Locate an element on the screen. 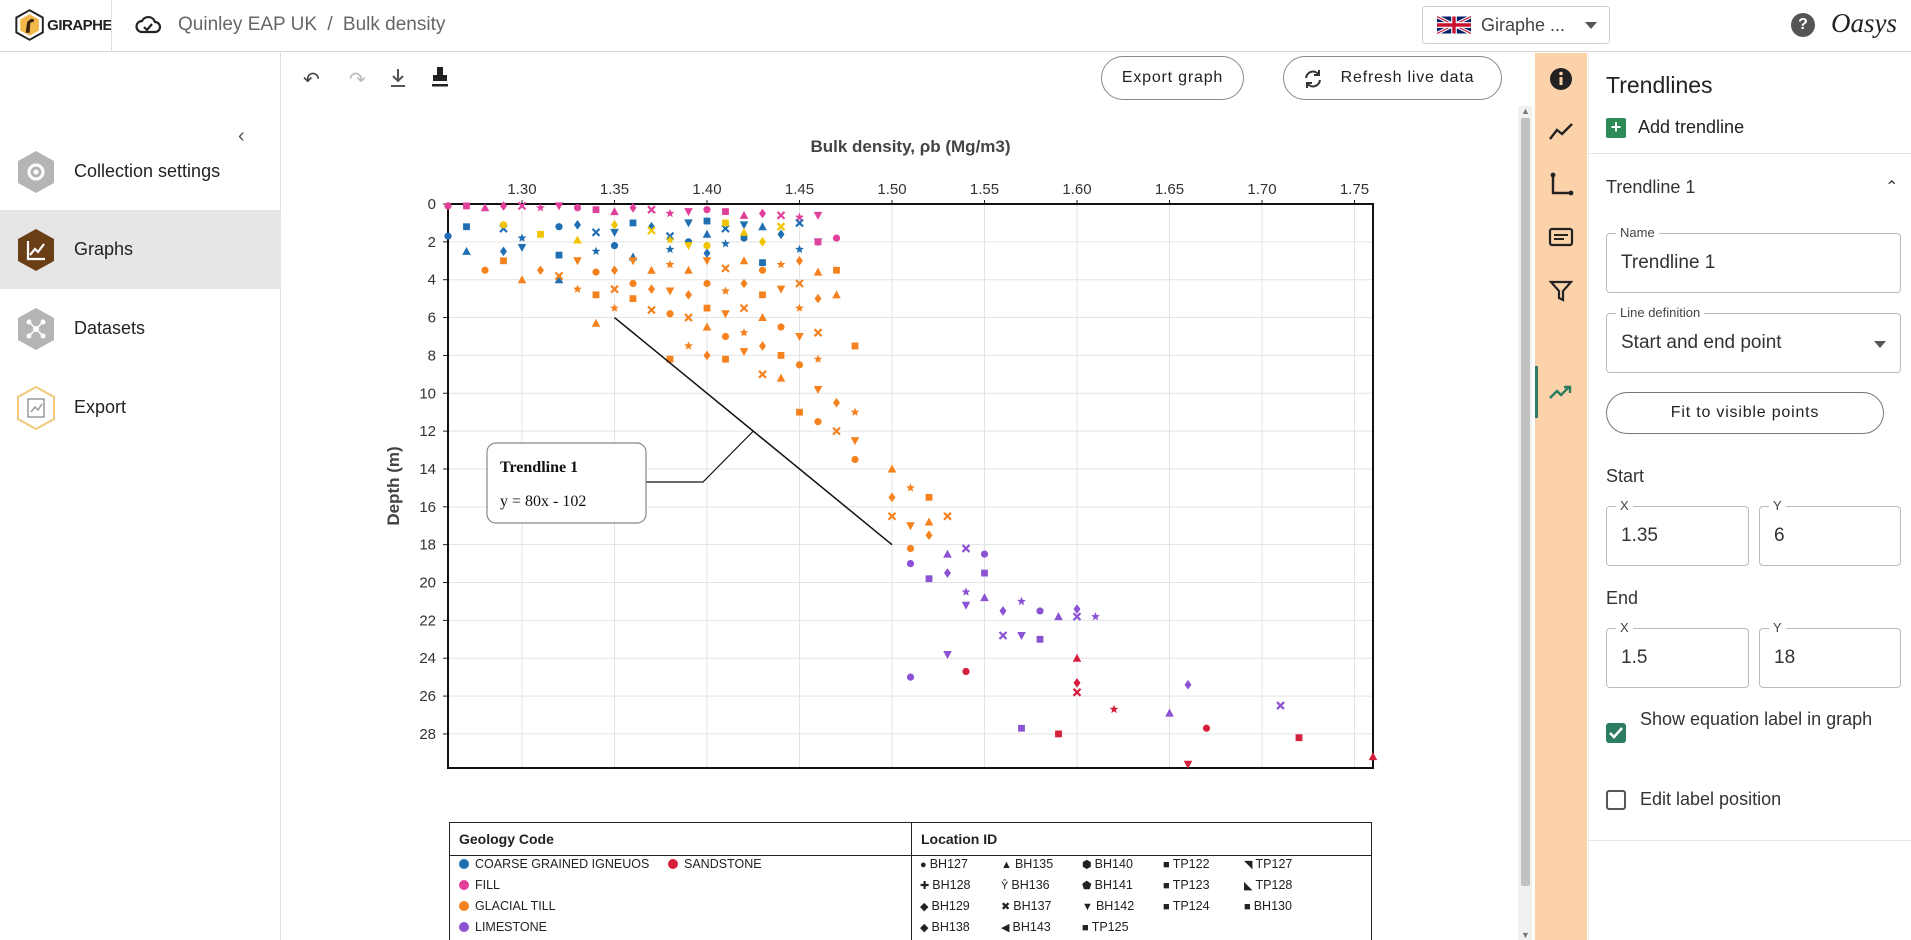 Image resolution: width=1911 pixels, height=940 pixels. scroll-down-arrow-icon: ▼ is located at coordinates (1525, 935).